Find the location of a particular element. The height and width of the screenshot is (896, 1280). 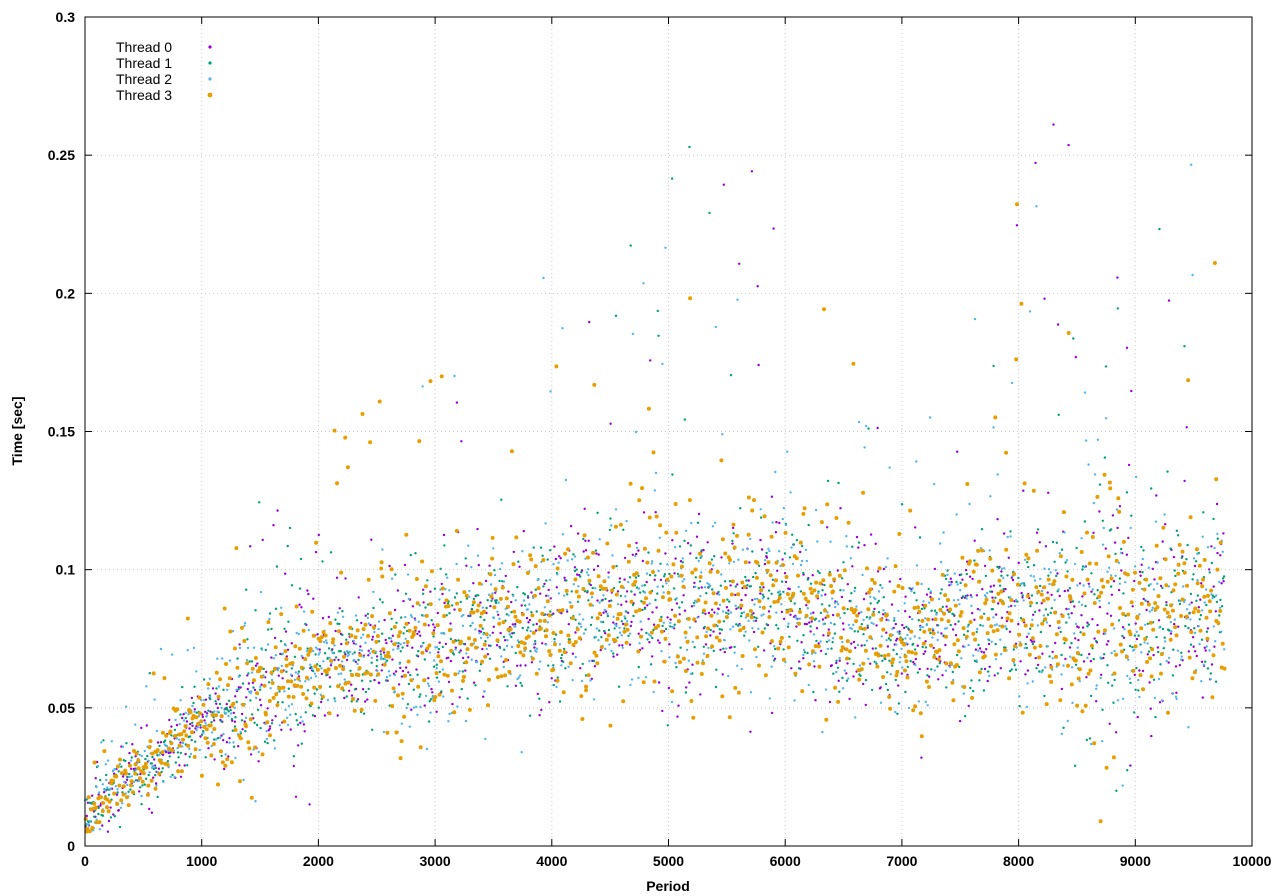

x-tick-label: 9000 is located at coordinates (1135, 861).